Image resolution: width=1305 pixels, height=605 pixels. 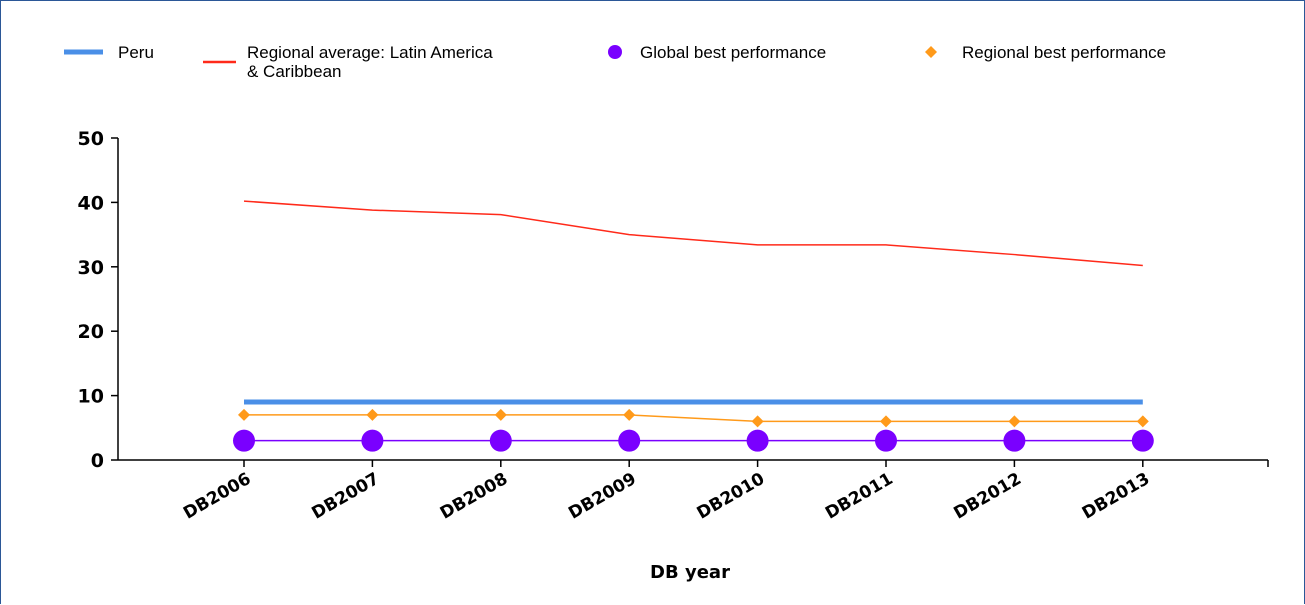 I want to click on legend-label-peru: Peru, so click(x=136, y=52).